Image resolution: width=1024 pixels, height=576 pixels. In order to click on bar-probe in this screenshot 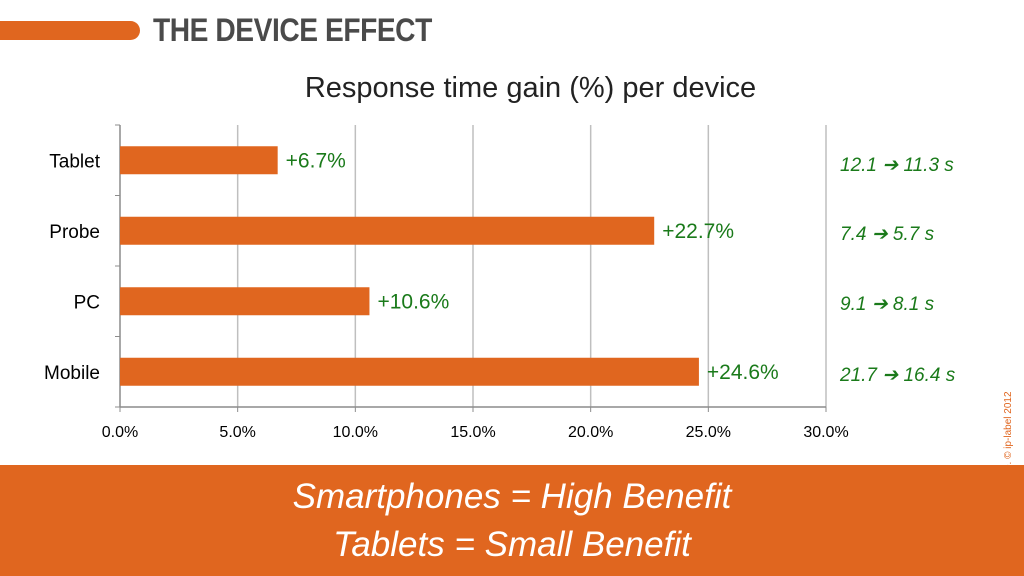, I will do `click(387, 230)`.